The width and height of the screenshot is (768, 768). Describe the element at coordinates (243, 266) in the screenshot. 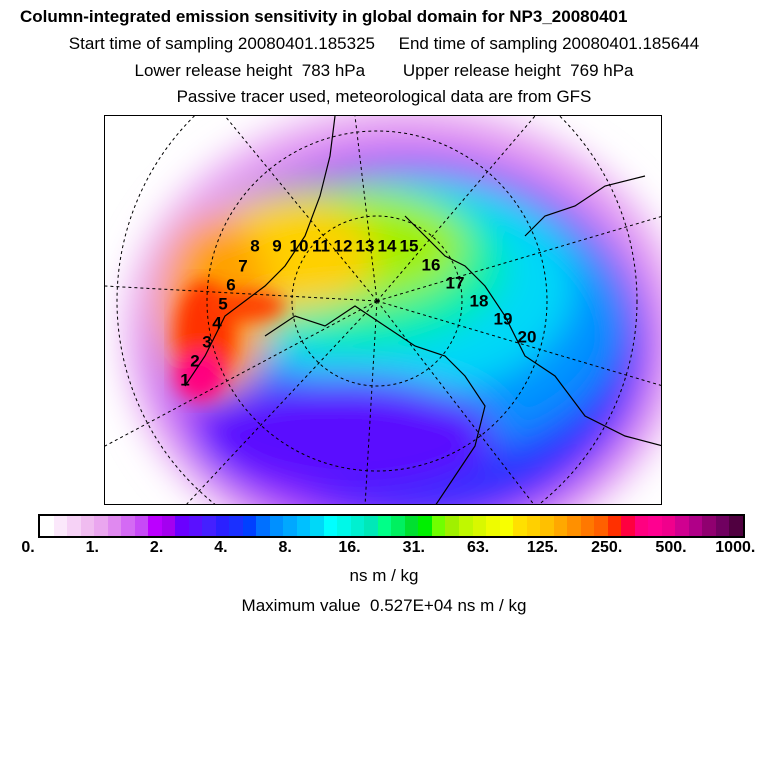

I see `trajectory-label: 7` at that location.